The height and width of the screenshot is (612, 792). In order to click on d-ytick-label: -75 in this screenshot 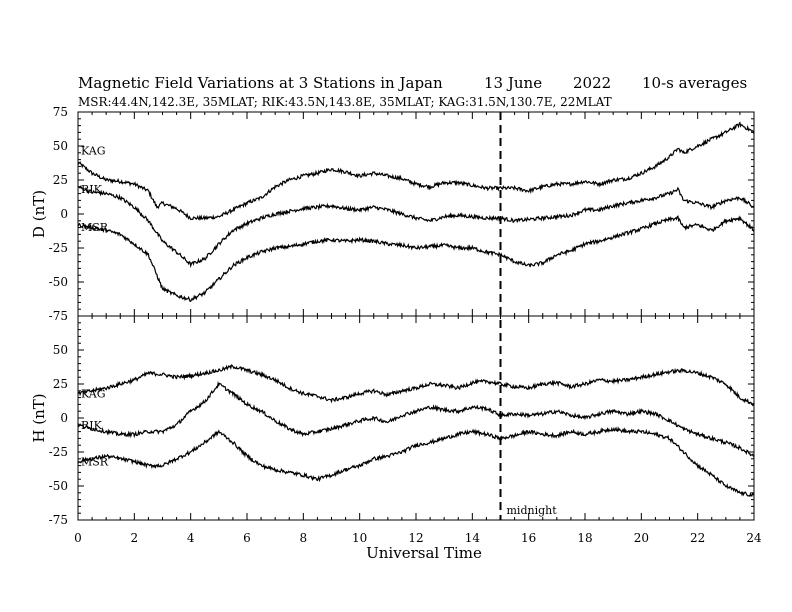, I will do `click(58, 316)`.